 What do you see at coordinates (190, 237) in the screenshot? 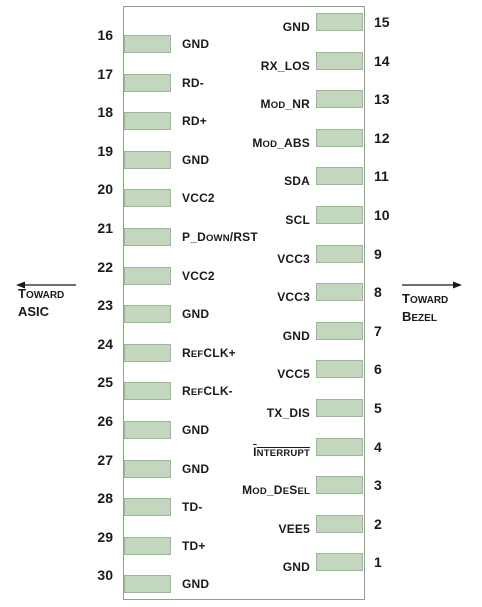
I see `pin-label-part: P_` at bounding box center [190, 237].